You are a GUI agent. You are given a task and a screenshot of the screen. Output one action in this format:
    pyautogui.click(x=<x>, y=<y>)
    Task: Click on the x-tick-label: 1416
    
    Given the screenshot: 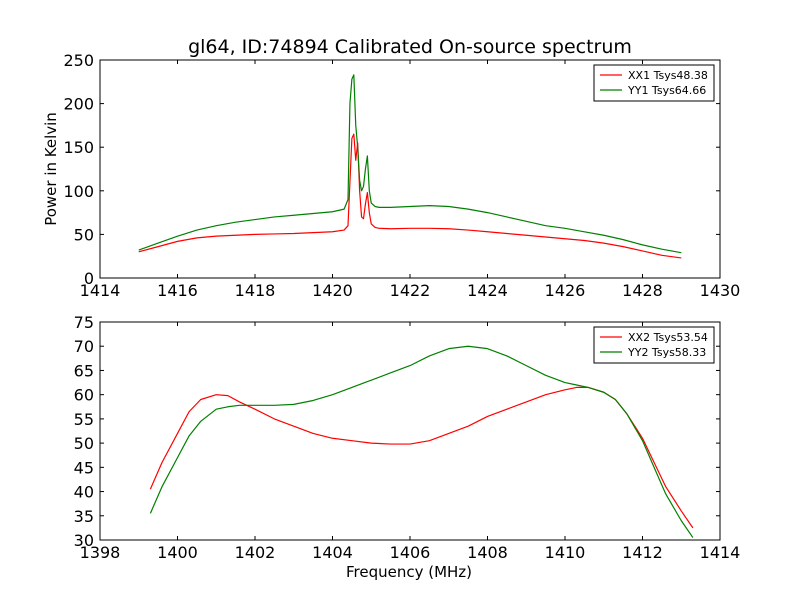 What is the action you would take?
    pyautogui.click(x=177, y=290)
    